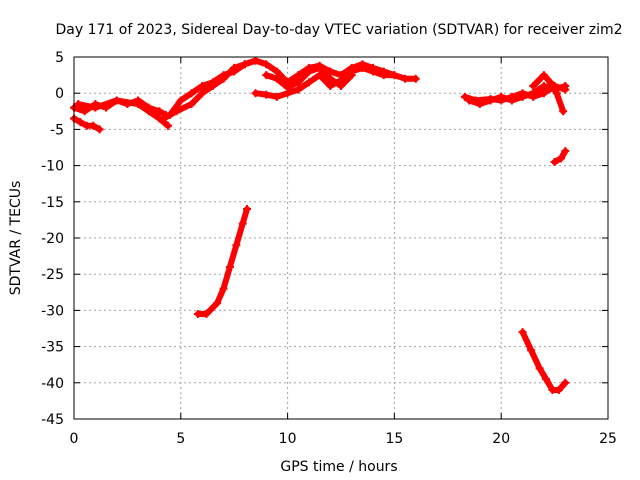 The height and width of the screenshot is (480, 640). Describe the element at coordinates (59, 58) in the screenshot. I see `y-tick-label: 5` at that location.